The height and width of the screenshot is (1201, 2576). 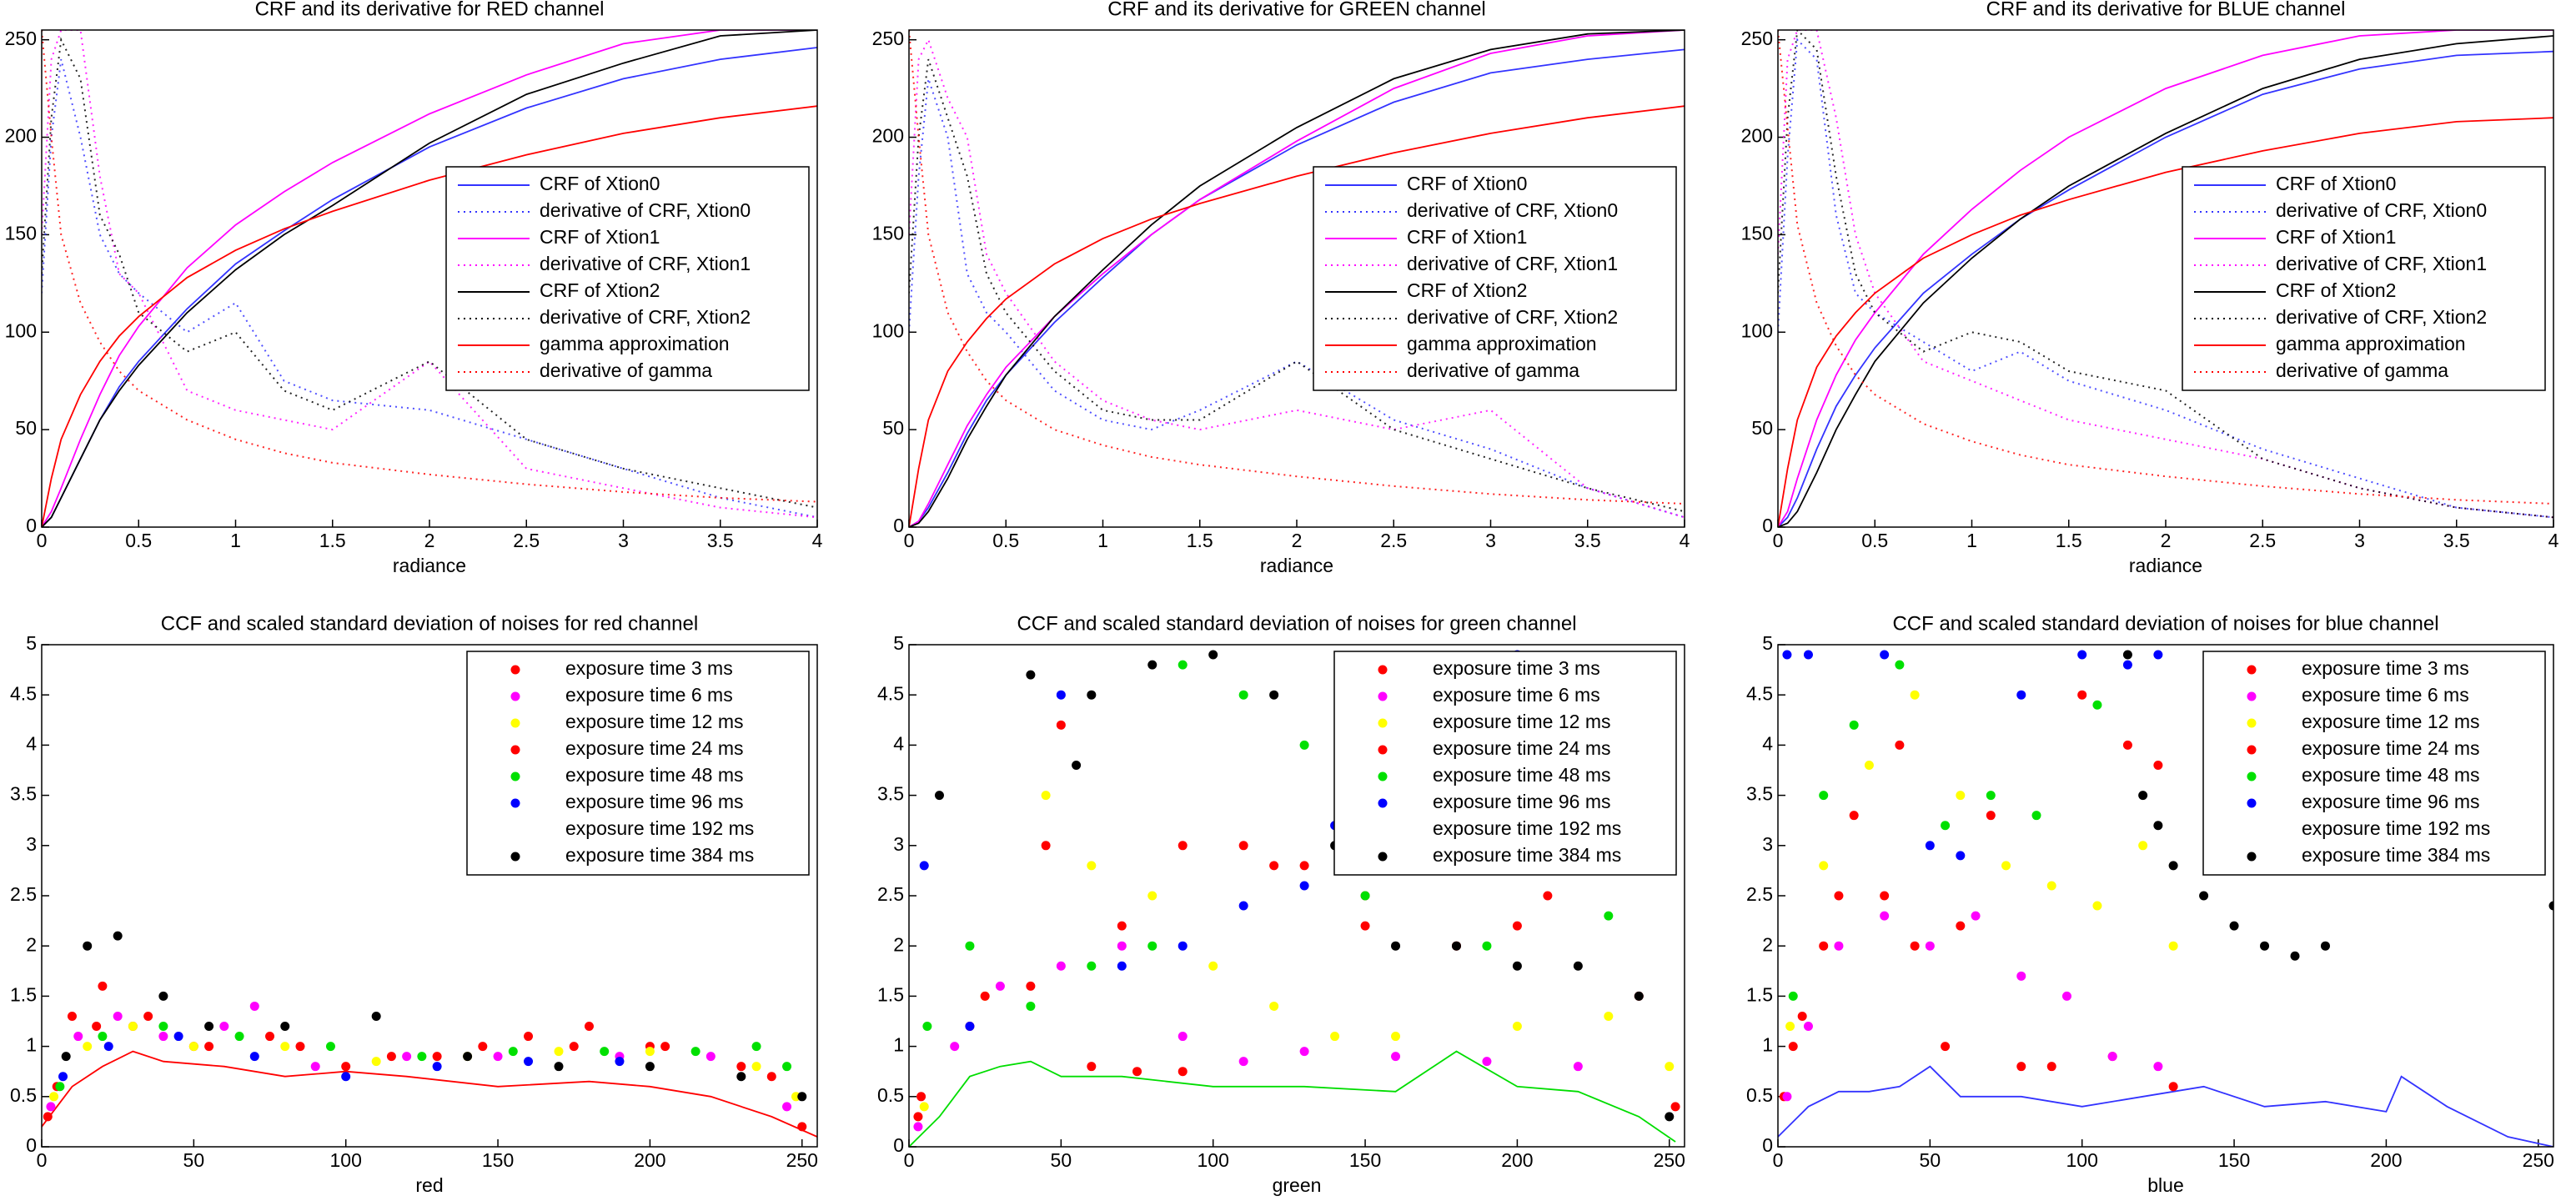 What do you see at coordinates (1490, 541) in the screenshot?
I see `x-tick-label: 3` at bounding box center [1490, 541].